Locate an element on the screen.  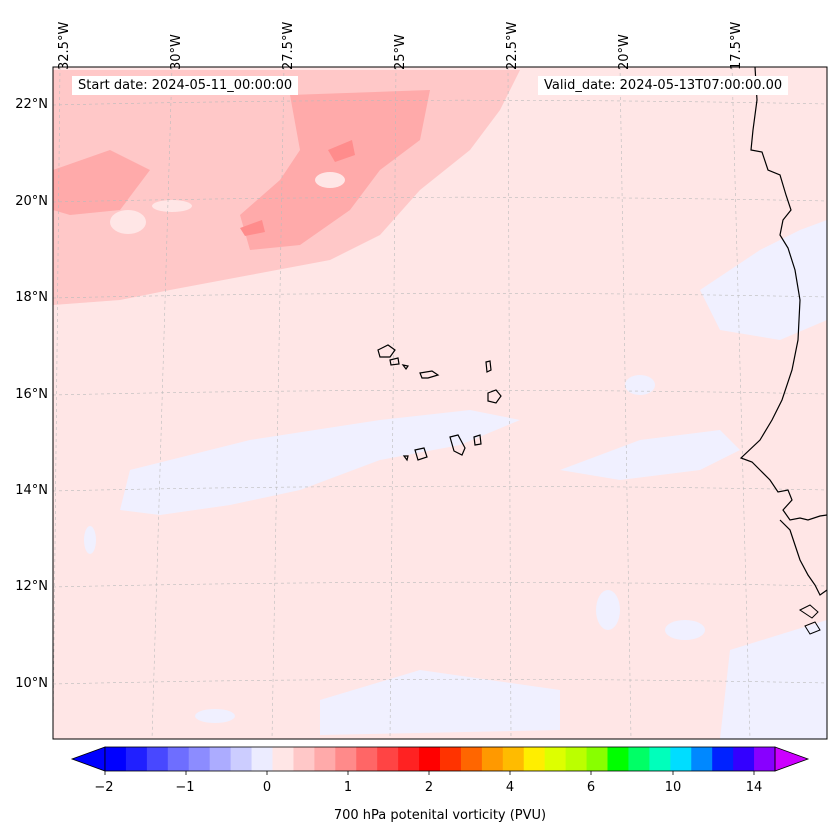
colorbar-tick-label: 2 is located at coordinates (429, 787).